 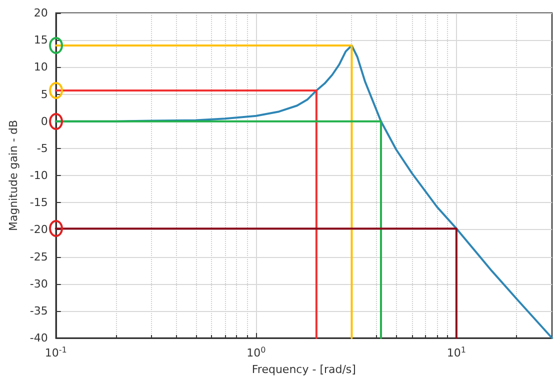 I want to click on y-tick-label: -35, so click(x=39, y=311).